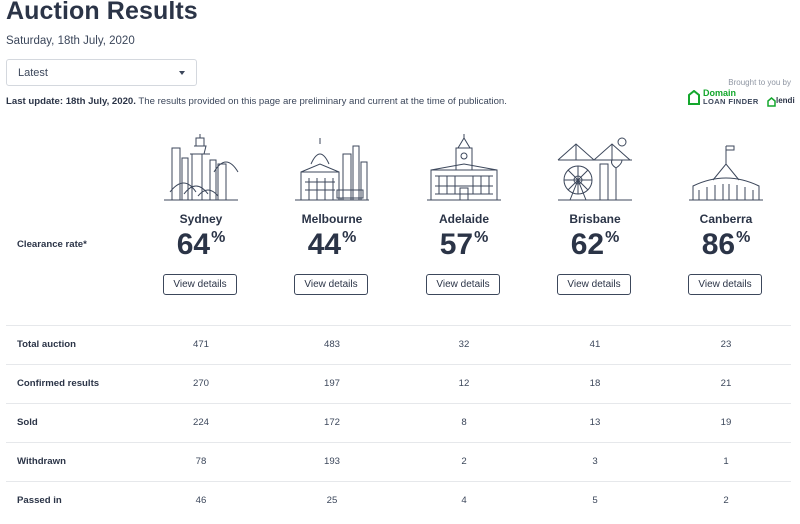 Image resolution: width=800 pixels, height=524 pixels. Describe the element at coordinates (587, 244) in the screenshot. I see `clearance-rate-number: 62` at that location.